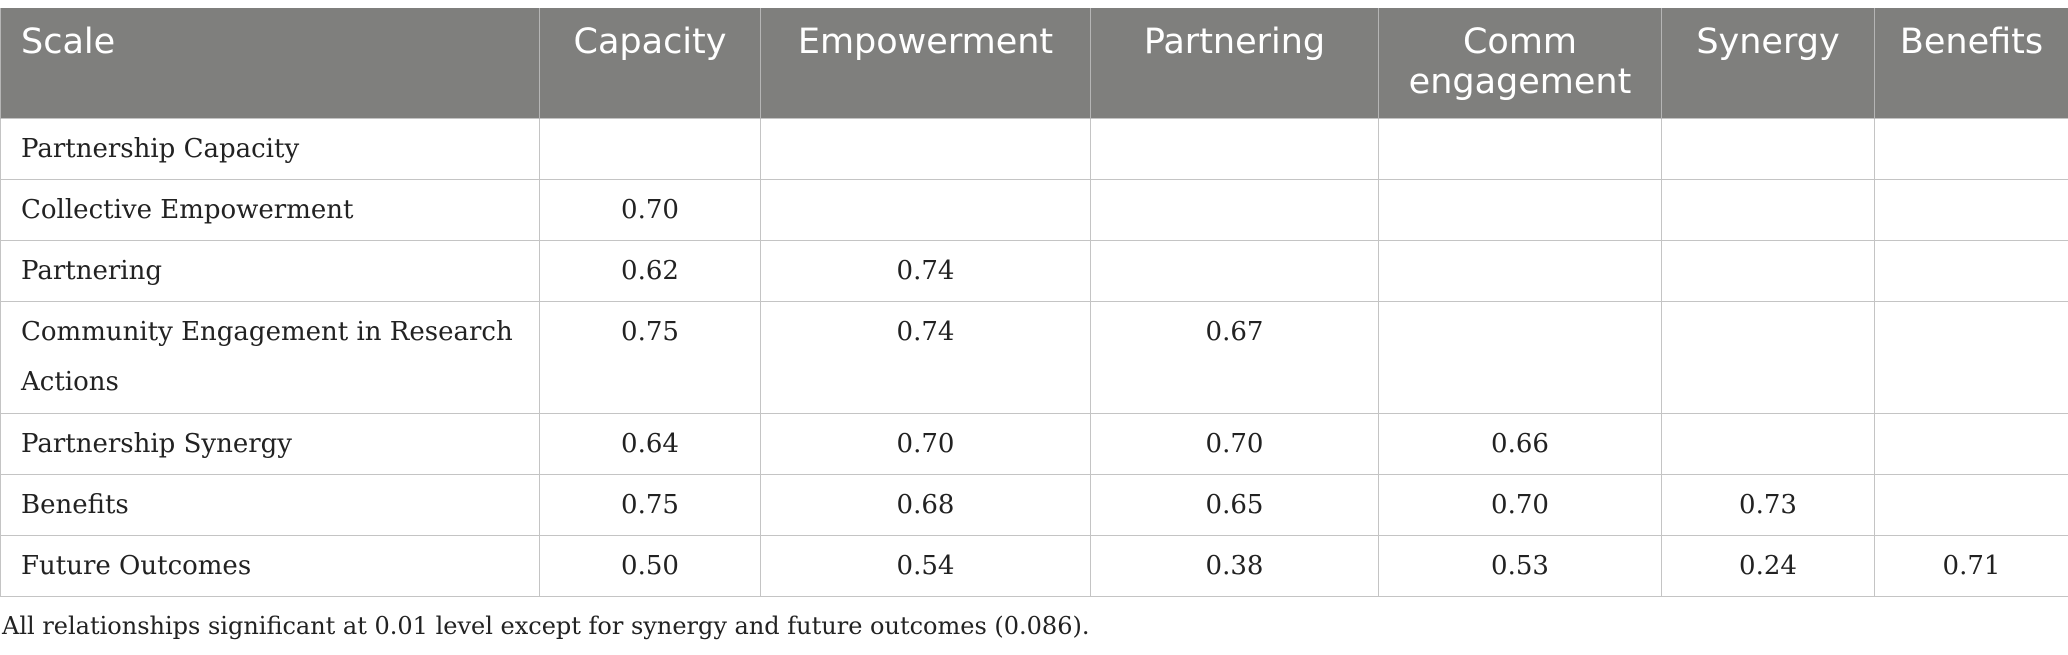 The image size is (2068, 655). I want to click on table-row: Partnering 0.62 0.74, so click(1034, 270).